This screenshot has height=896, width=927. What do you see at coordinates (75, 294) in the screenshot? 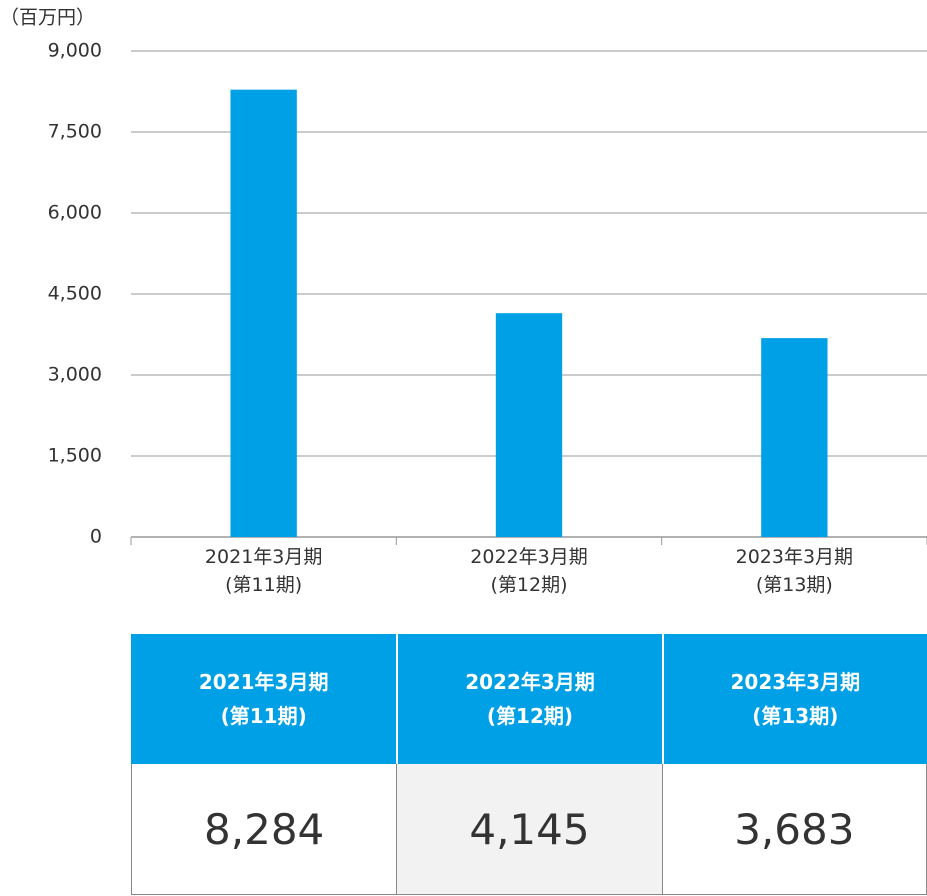
I see `y-tick-label: 4,500` at bounding box center [75, 294].